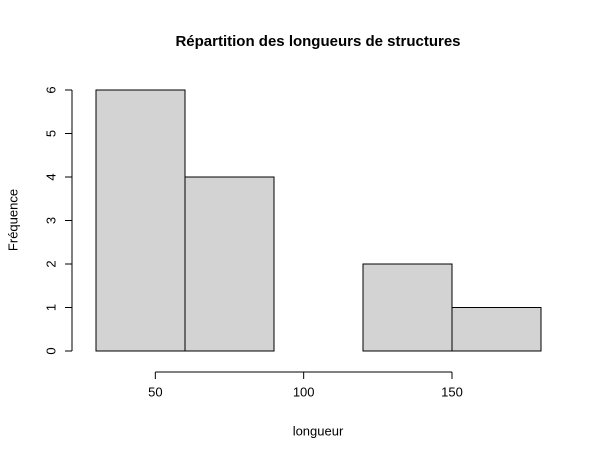 The width and height of the screenshot is (600, 460). I want to click on y-tick-label: 6, so click(50, 89).